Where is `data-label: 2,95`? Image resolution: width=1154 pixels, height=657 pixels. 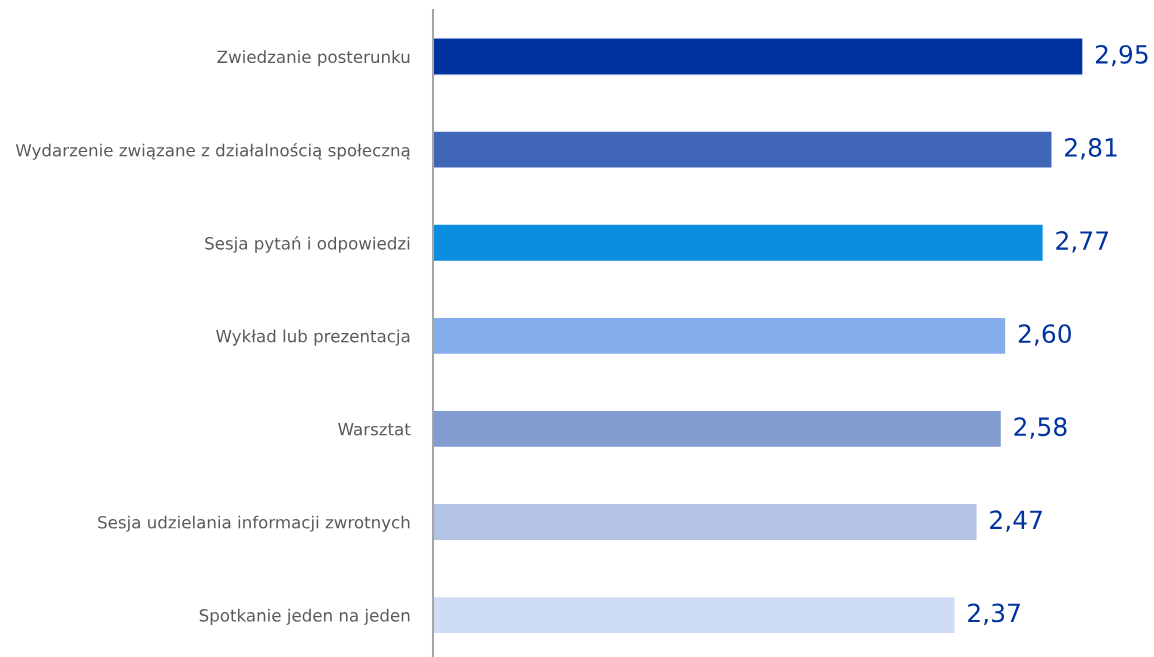
data-label: 2,95 is located at coordinates (1121, 55).